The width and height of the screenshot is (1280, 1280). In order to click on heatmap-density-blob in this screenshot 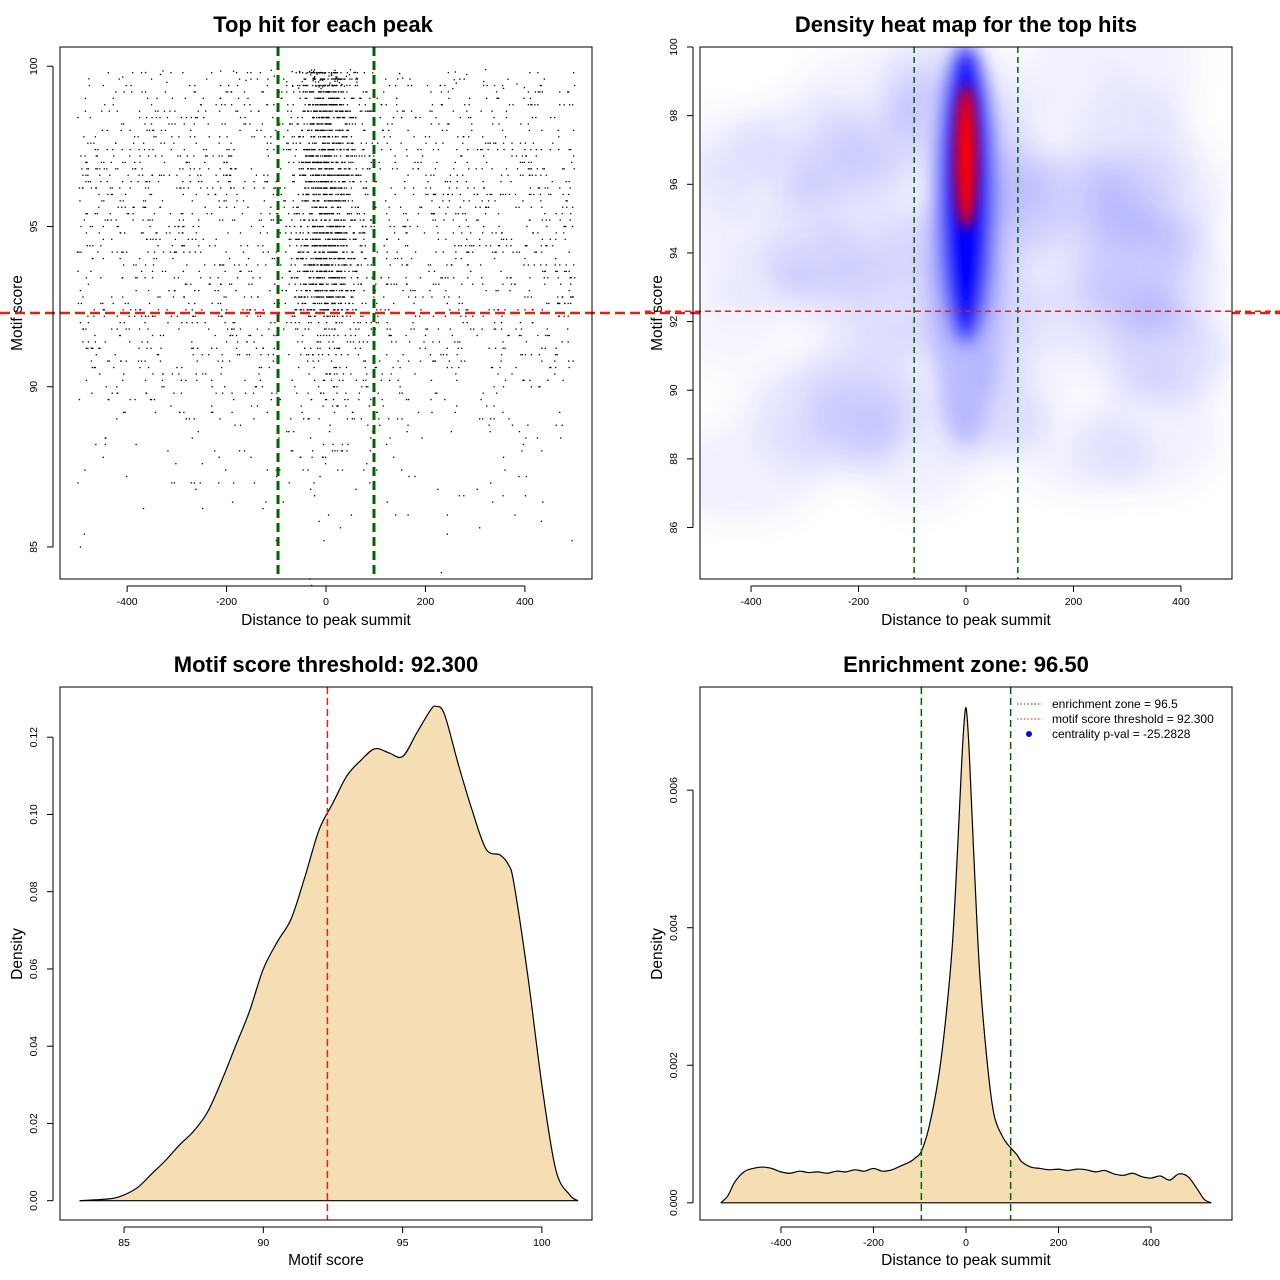, I will do `click(1066, 260)`.